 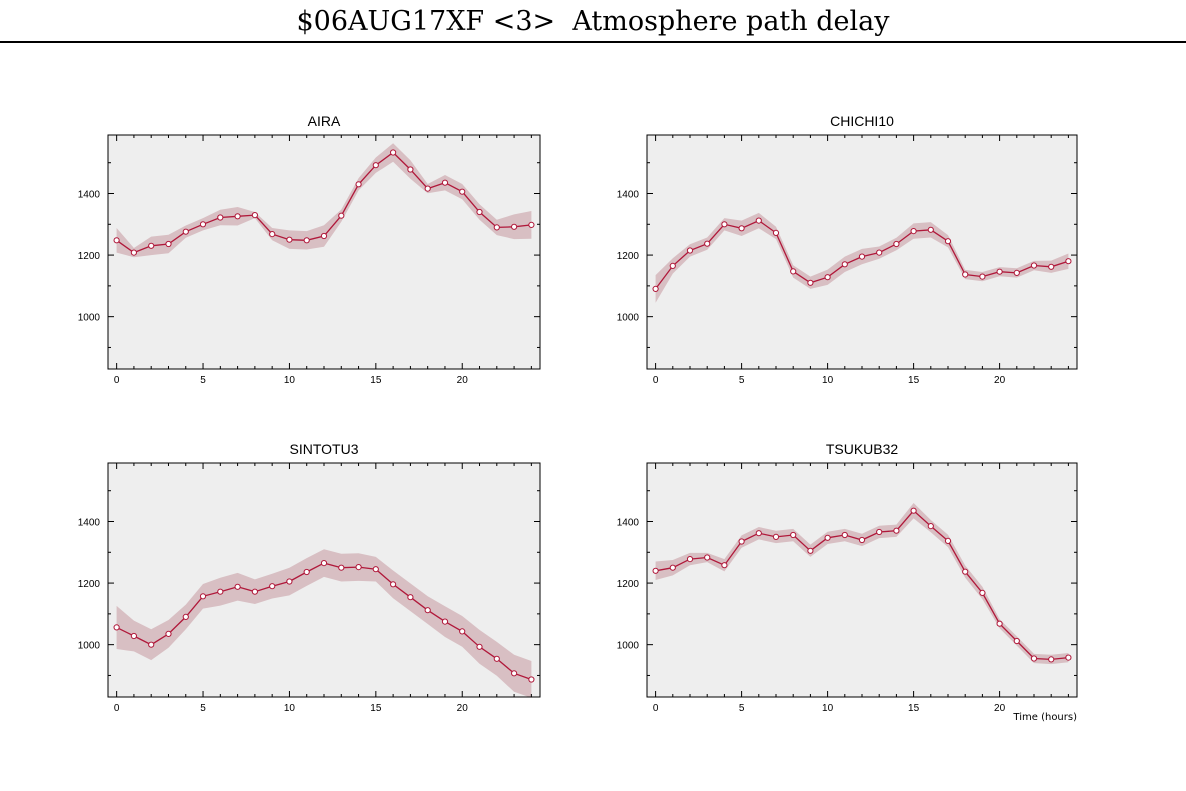 I want to click on error-band, so click(x=862, y=584).